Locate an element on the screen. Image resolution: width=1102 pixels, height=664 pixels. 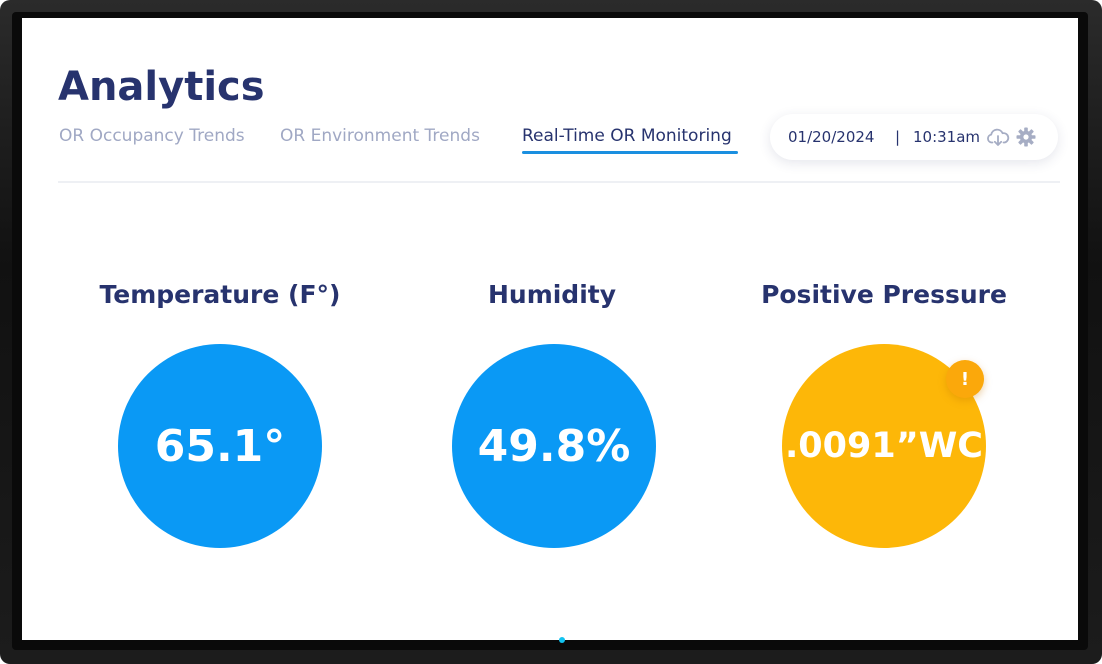
positive-pressure-value: .0091”WC is located at coordinates (883, 446).